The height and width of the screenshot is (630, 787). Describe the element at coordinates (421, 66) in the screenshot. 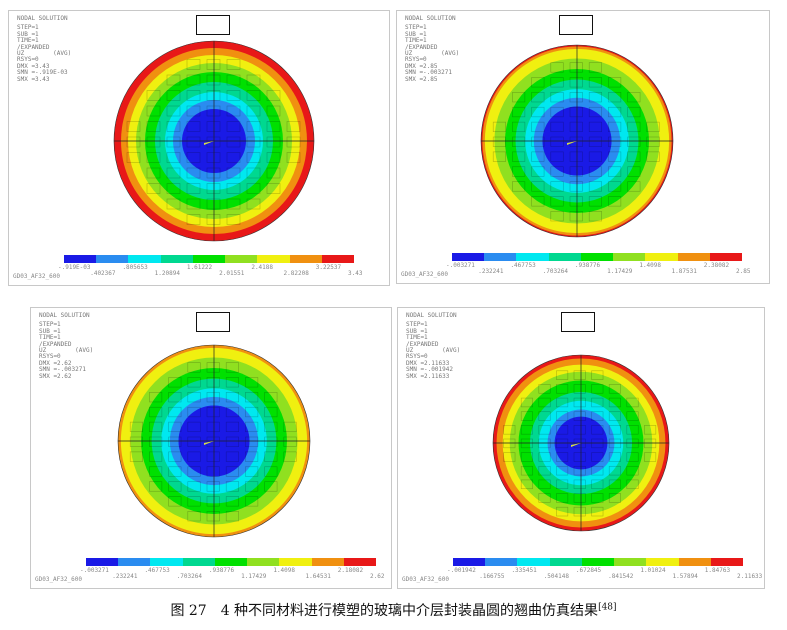

I see `solution-info-line: DMX =2.85` at that location.